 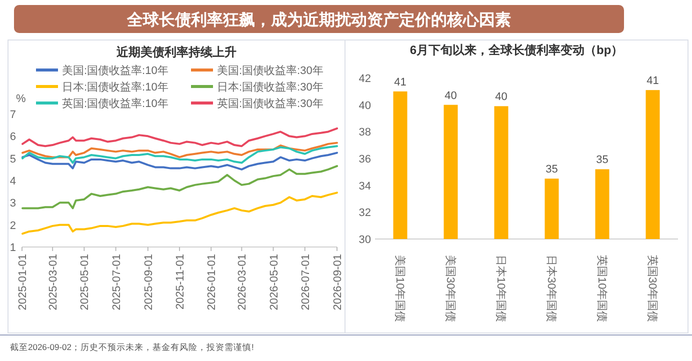 What do you see at coordinates (180, 282) in the screenshot?
I see `x-tick-label: 2025-11-01` at bounding box center [180, 282].